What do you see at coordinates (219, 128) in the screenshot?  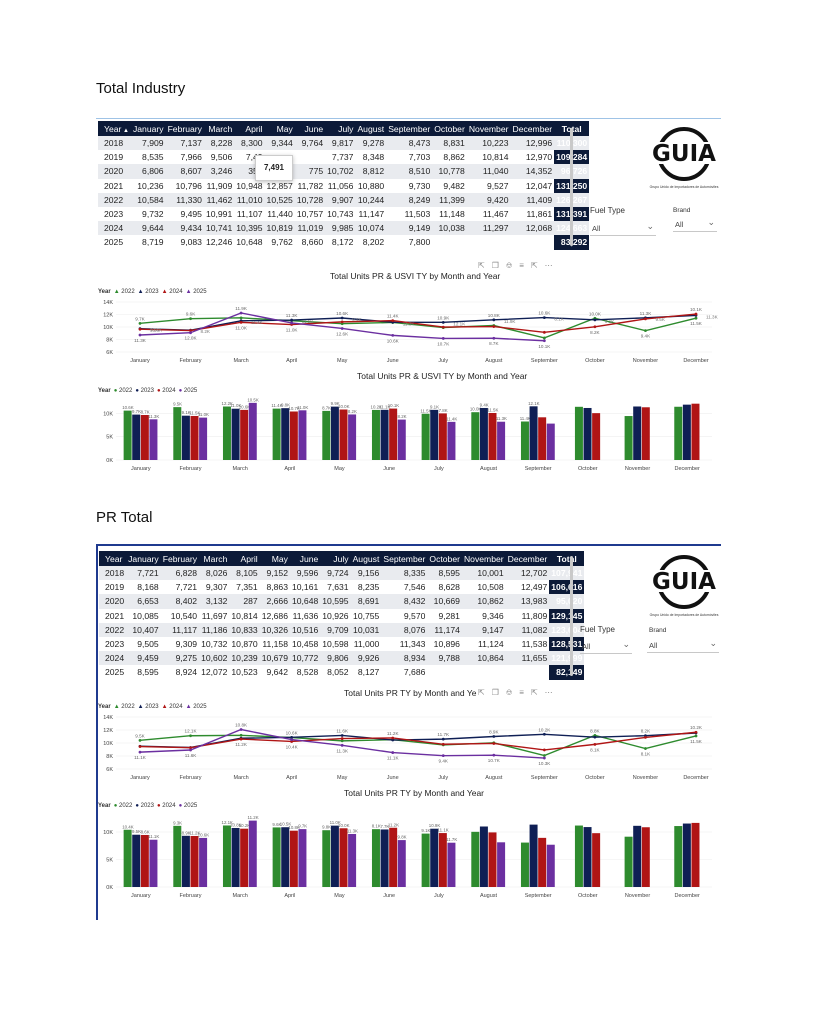 I see `column-header-march: March` at bounding box center [219, 128].